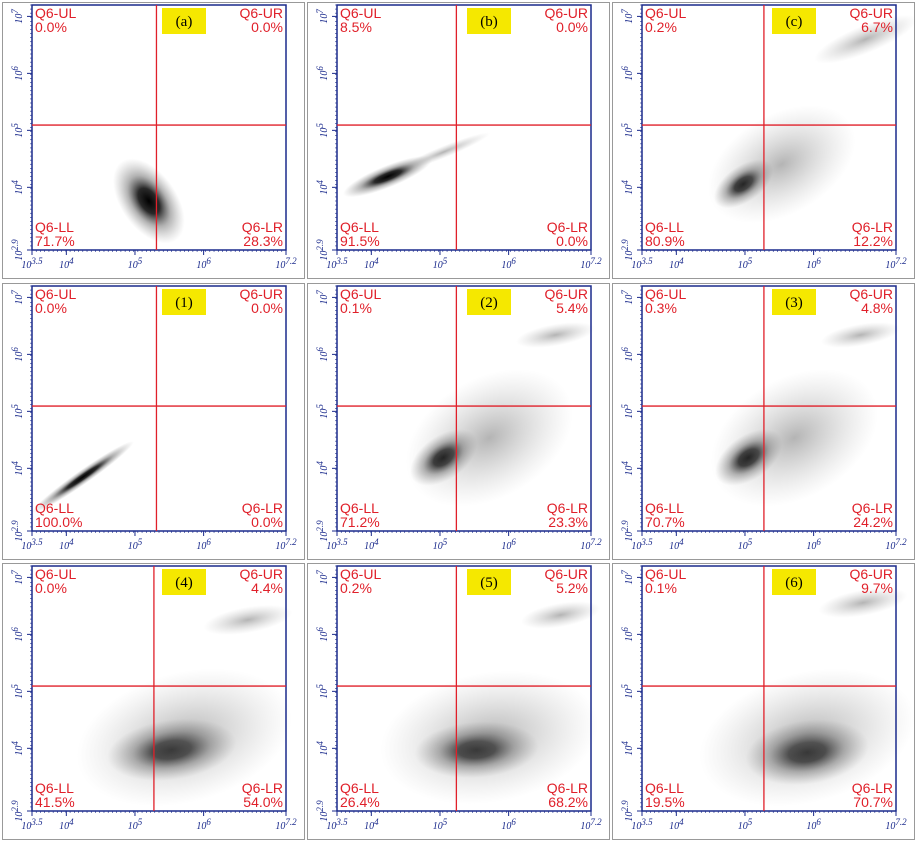 The height and width of the screenshot is (842, 917). What do you see at coordinates (153, 421) in the screenshot?
I see `panel-frame` at bounding box center [153, 421].